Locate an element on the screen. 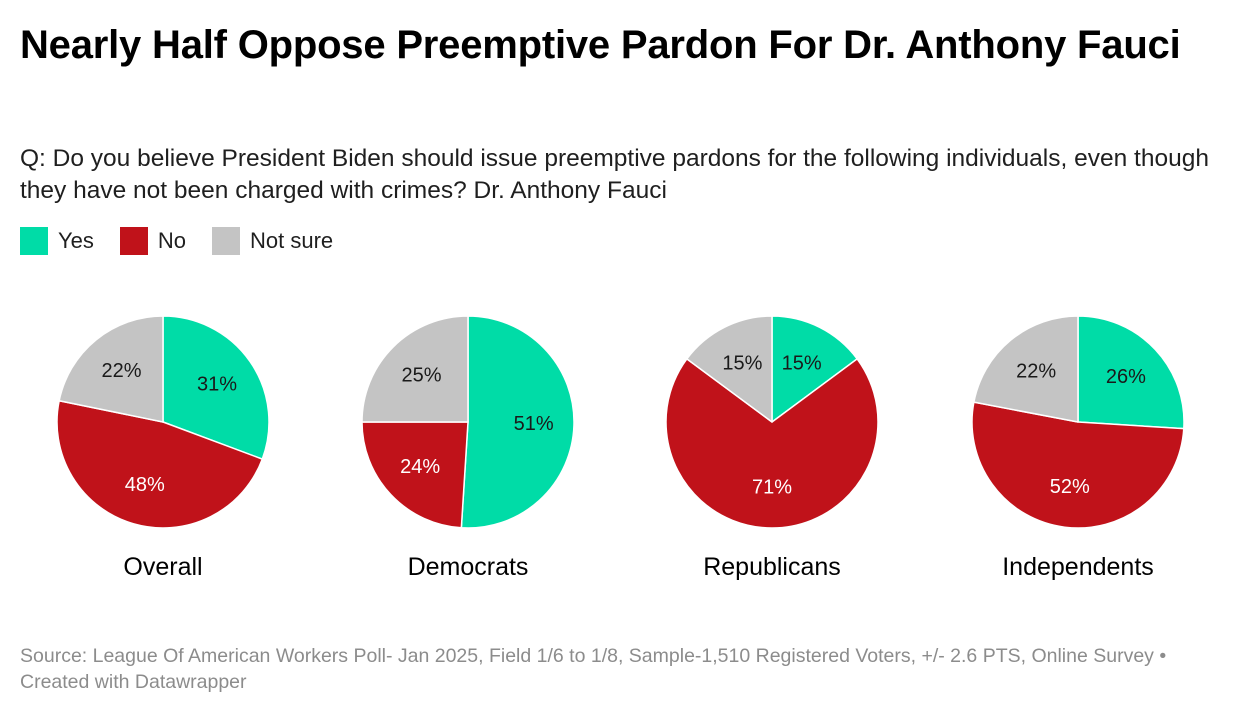 This screenshot has height=714, width=1240. legend-label-no: No is located at coordinates (172, 240).